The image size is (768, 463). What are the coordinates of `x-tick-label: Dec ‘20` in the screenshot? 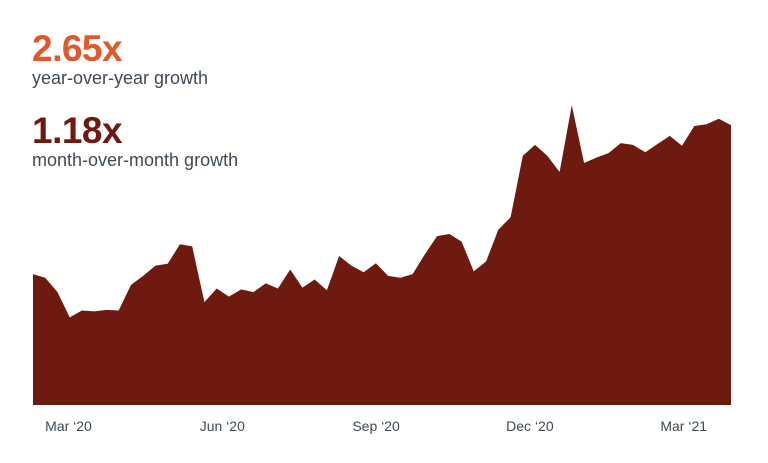 It's located at (530, 426).